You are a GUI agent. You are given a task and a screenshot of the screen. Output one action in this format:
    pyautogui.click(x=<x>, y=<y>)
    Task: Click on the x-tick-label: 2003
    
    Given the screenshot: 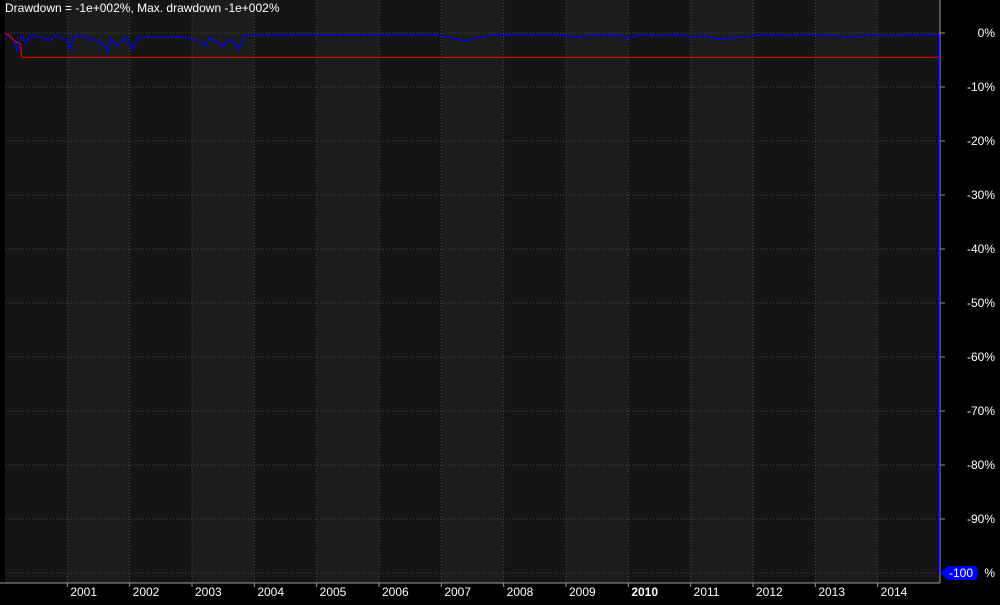 What is the action you would take?
    pyautogui.click(x=208, y=592)
    